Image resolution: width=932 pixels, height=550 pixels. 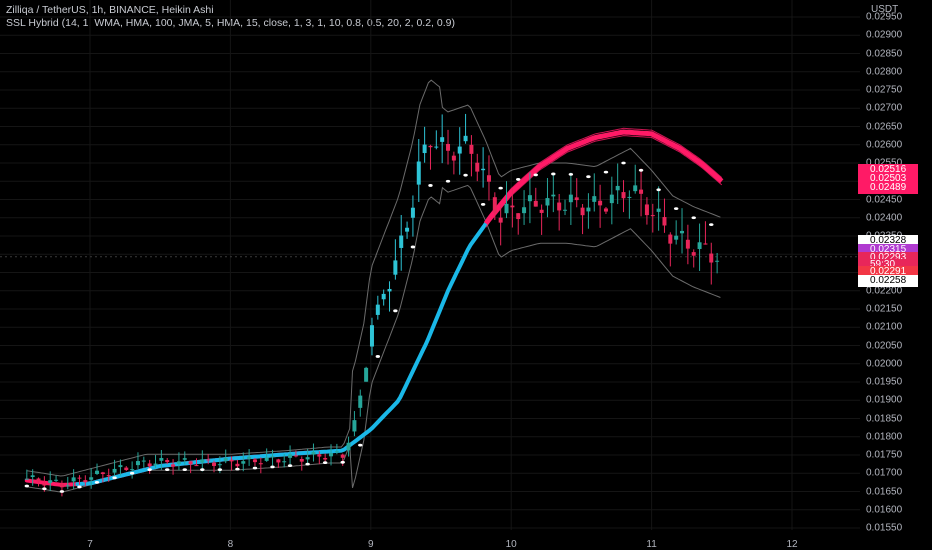 What do you see at coordinates (371, 544) in the screenshot?
I see `time-tick: 9` at bounding box center [371, 544].